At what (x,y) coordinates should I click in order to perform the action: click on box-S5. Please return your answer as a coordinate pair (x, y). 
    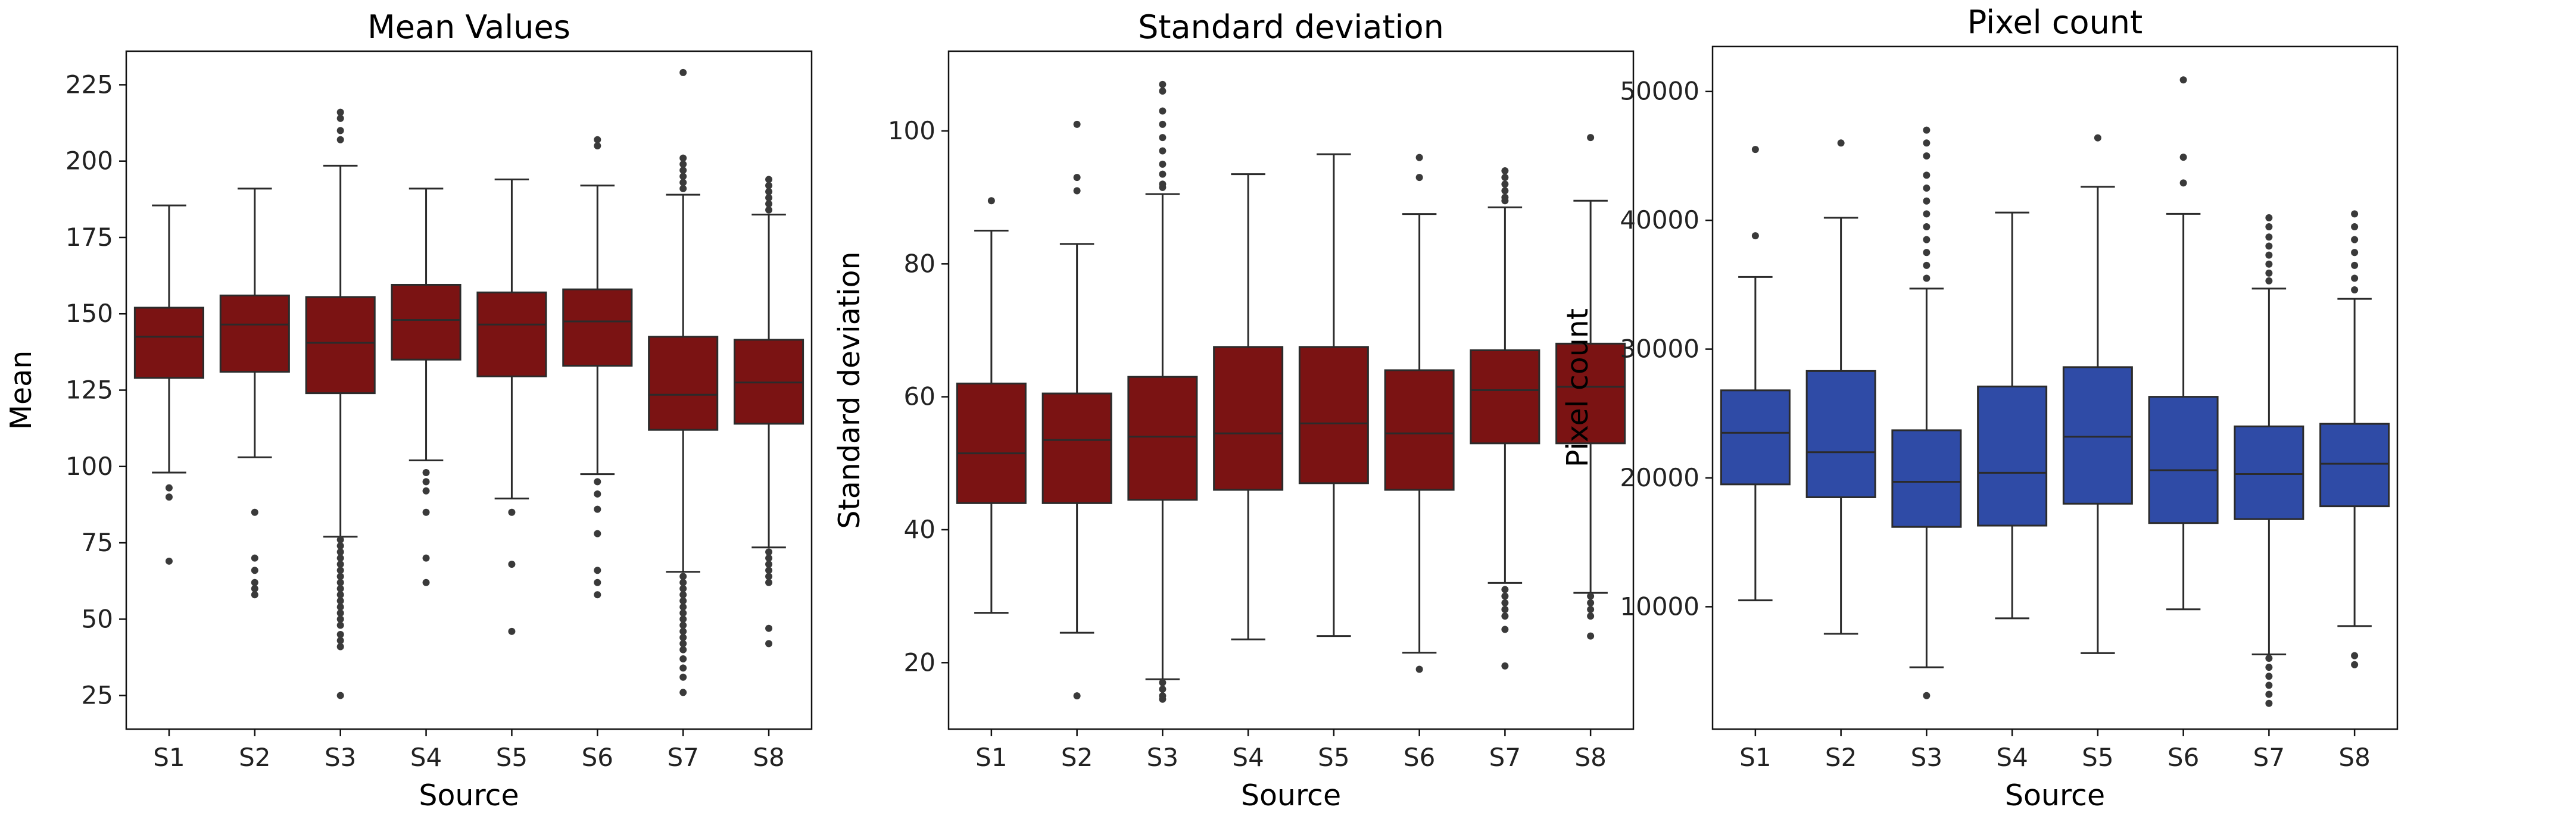
    Looking at the image, I should click on (1333, 395).